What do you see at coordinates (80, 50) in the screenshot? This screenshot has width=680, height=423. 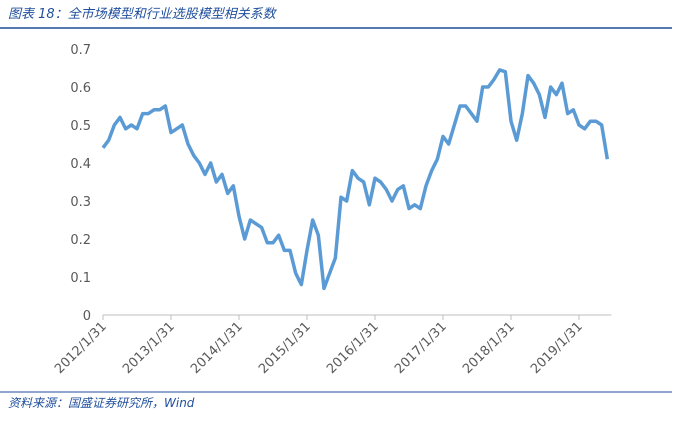 I see `y-tick-label: 0.7` at bounding box center [80, 50].